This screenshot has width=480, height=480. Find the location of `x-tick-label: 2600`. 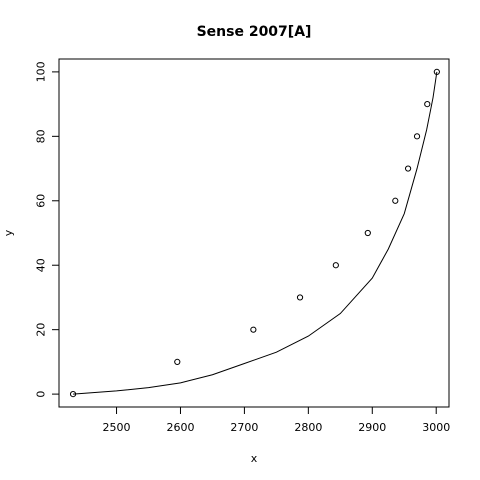

x-tick-label: 2600 is located at coordinates (180, 427).